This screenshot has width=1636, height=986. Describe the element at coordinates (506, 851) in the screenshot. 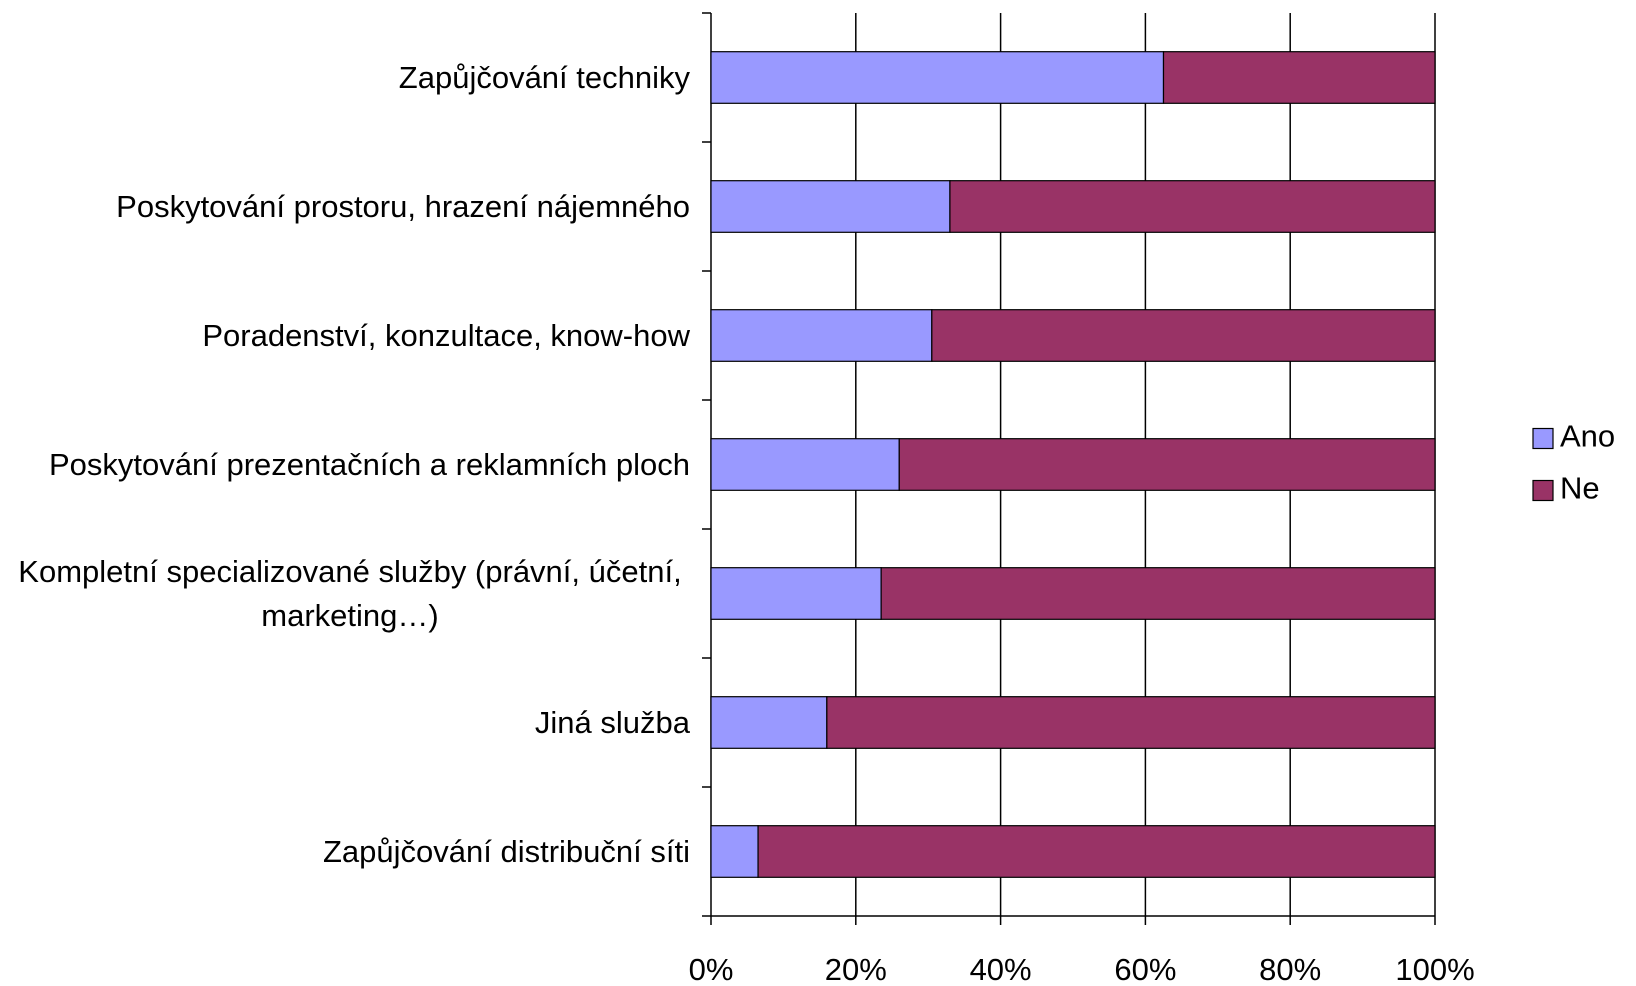

I see `y-tick-label: Zapůjčování distribuční síti` at that location.